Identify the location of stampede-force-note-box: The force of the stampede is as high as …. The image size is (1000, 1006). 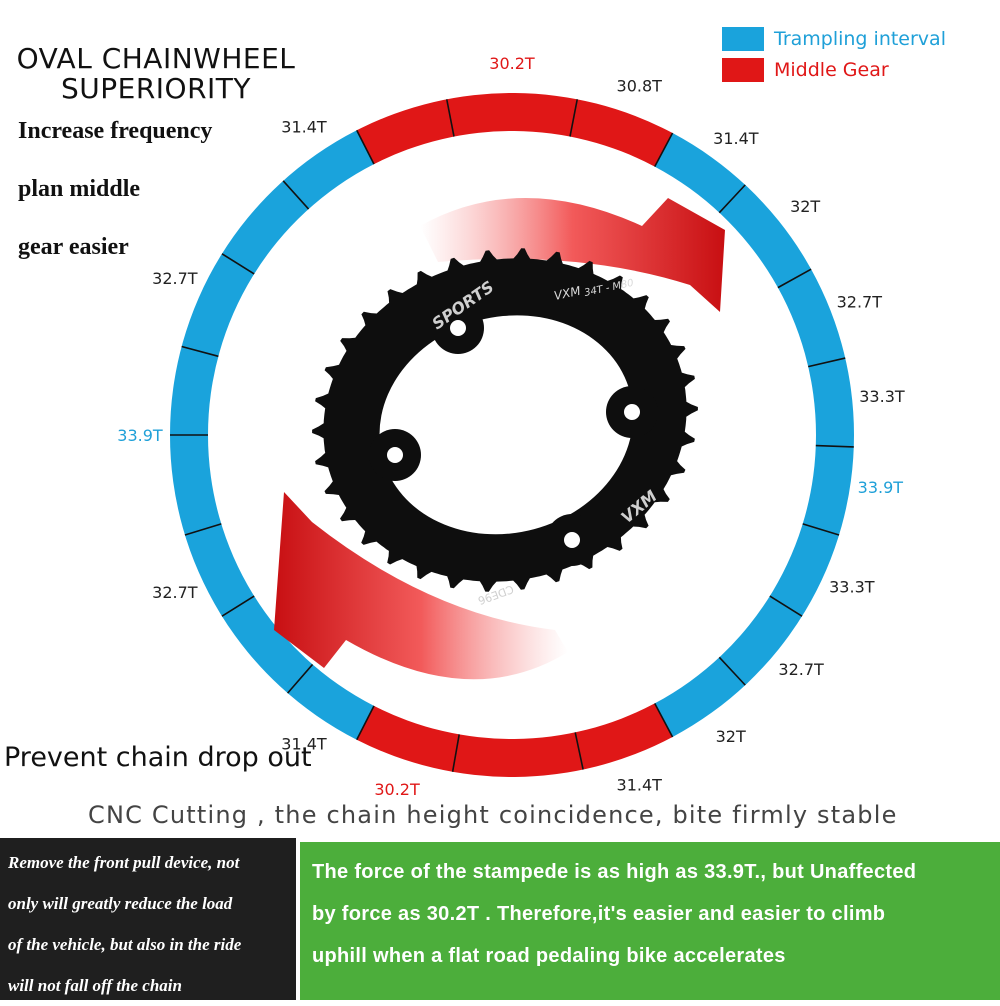
(650, 921).